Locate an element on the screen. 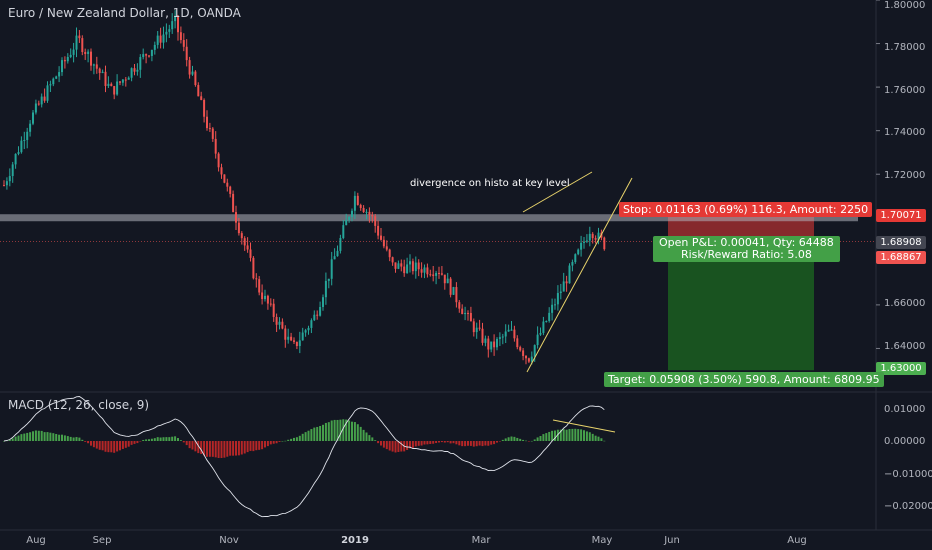 The image size is (932, 550). time-label: May is located at coordinates (602, 540).